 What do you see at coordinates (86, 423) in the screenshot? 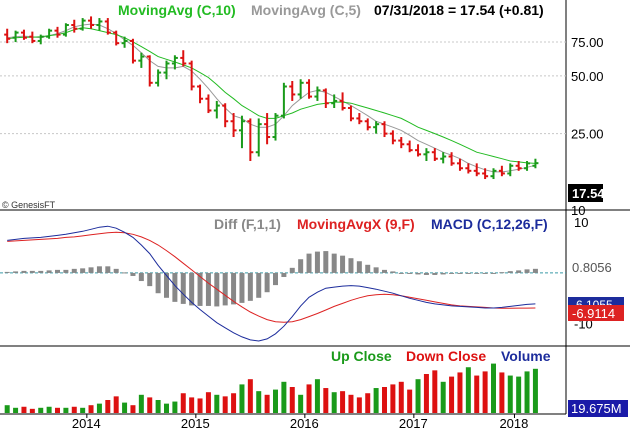
I see `x-tick-label: 2014` at bounding box center [86, 423].